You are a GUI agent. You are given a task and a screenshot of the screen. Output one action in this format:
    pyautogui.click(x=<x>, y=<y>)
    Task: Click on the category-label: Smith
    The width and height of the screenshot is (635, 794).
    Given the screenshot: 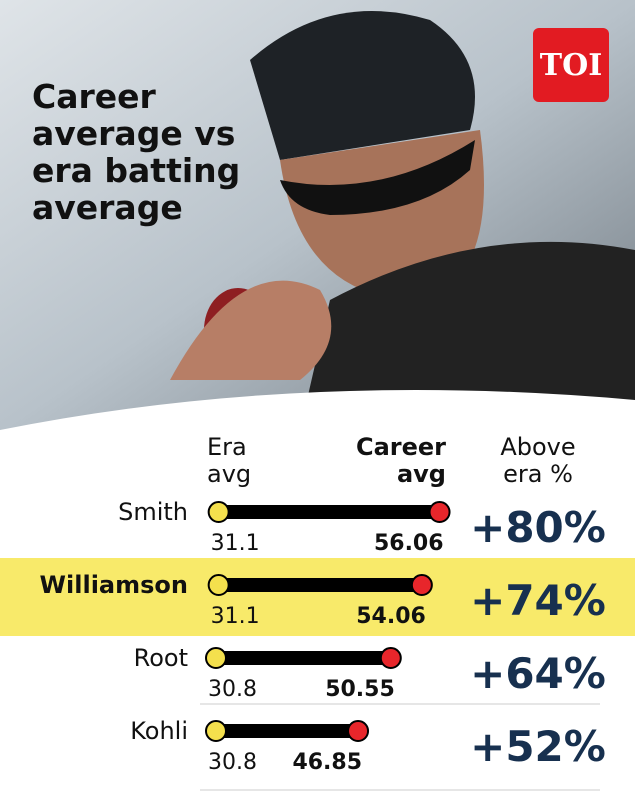 What is the action you would take?
    pyautogui.click(x=153, y=512)
    